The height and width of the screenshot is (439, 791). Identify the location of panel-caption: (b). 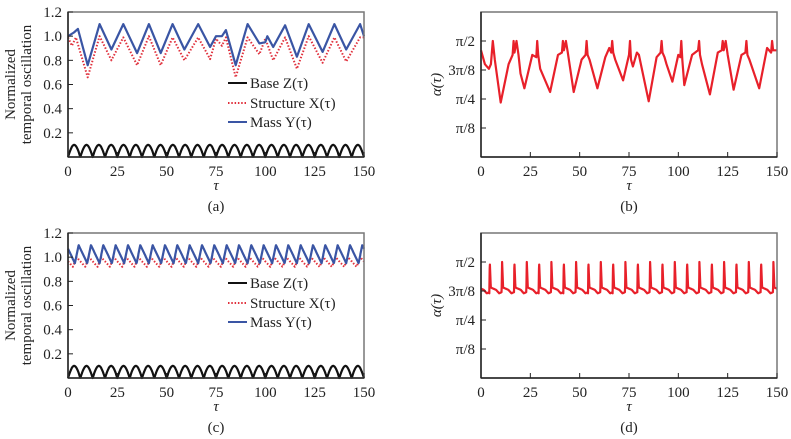
(629, 207).